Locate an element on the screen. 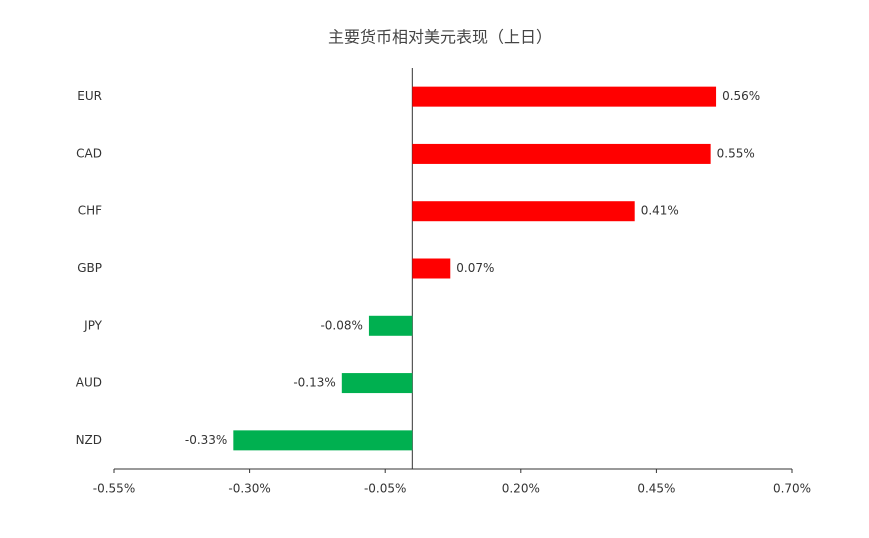 This screenshot has height=538, width=869. y-tick-label: JPY is located at coordinates (93, 325).